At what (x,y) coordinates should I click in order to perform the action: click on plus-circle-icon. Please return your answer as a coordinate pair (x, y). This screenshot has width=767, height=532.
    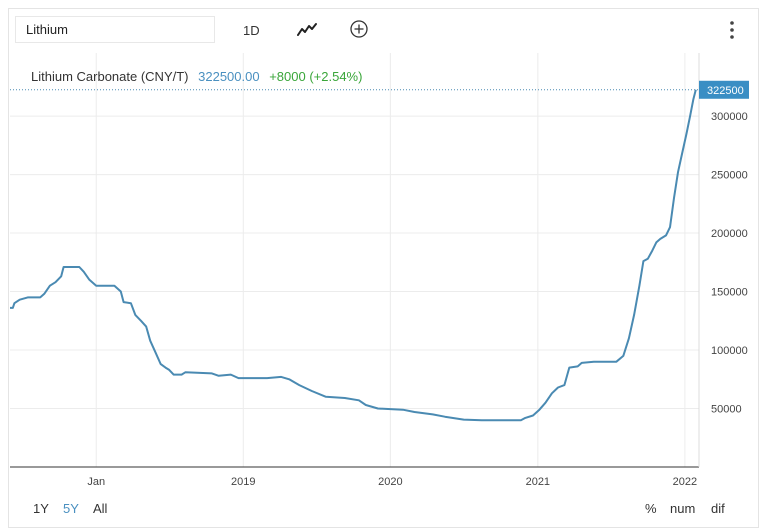
    Looking at the image, I should click on (359, 29).